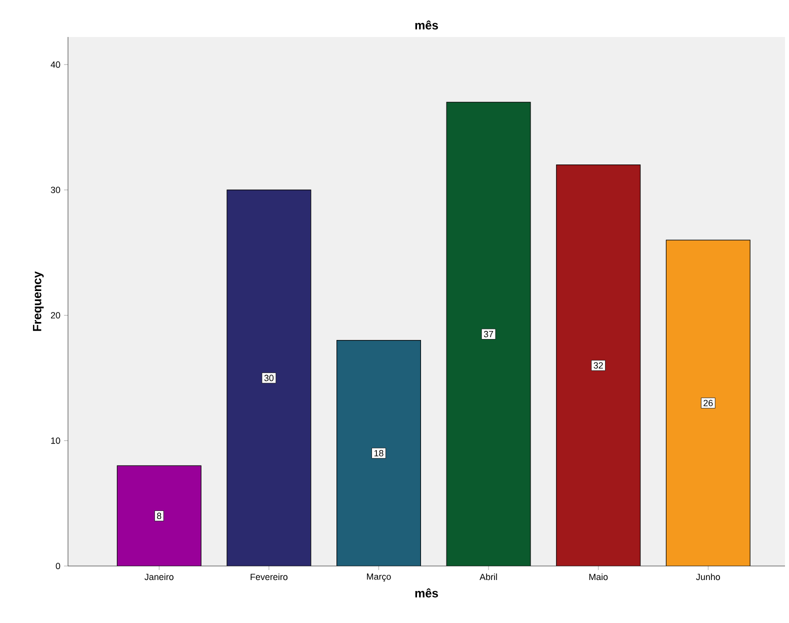  Describe the element at coordinates (38, 301) in the screenshot. I see `y-axis-title: Frequency` at that location.